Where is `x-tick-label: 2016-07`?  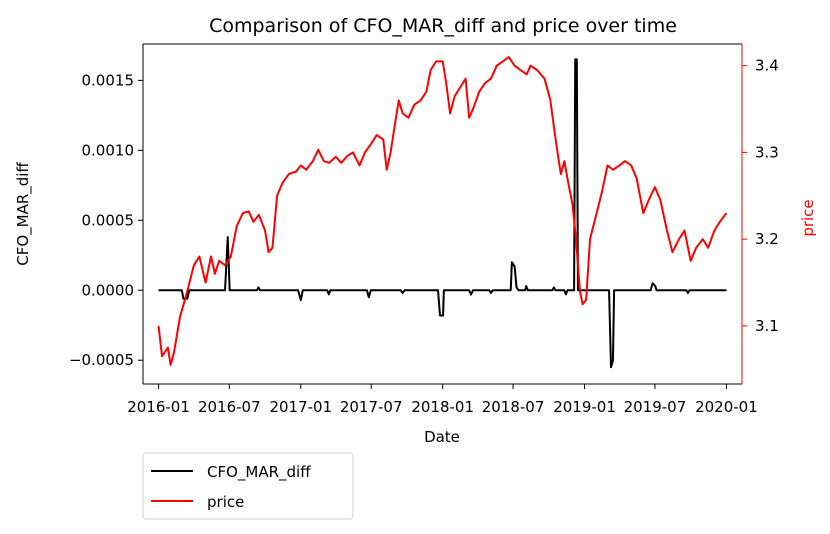
x-tick-label: 2016-07 is located at coordinates (229, 407).